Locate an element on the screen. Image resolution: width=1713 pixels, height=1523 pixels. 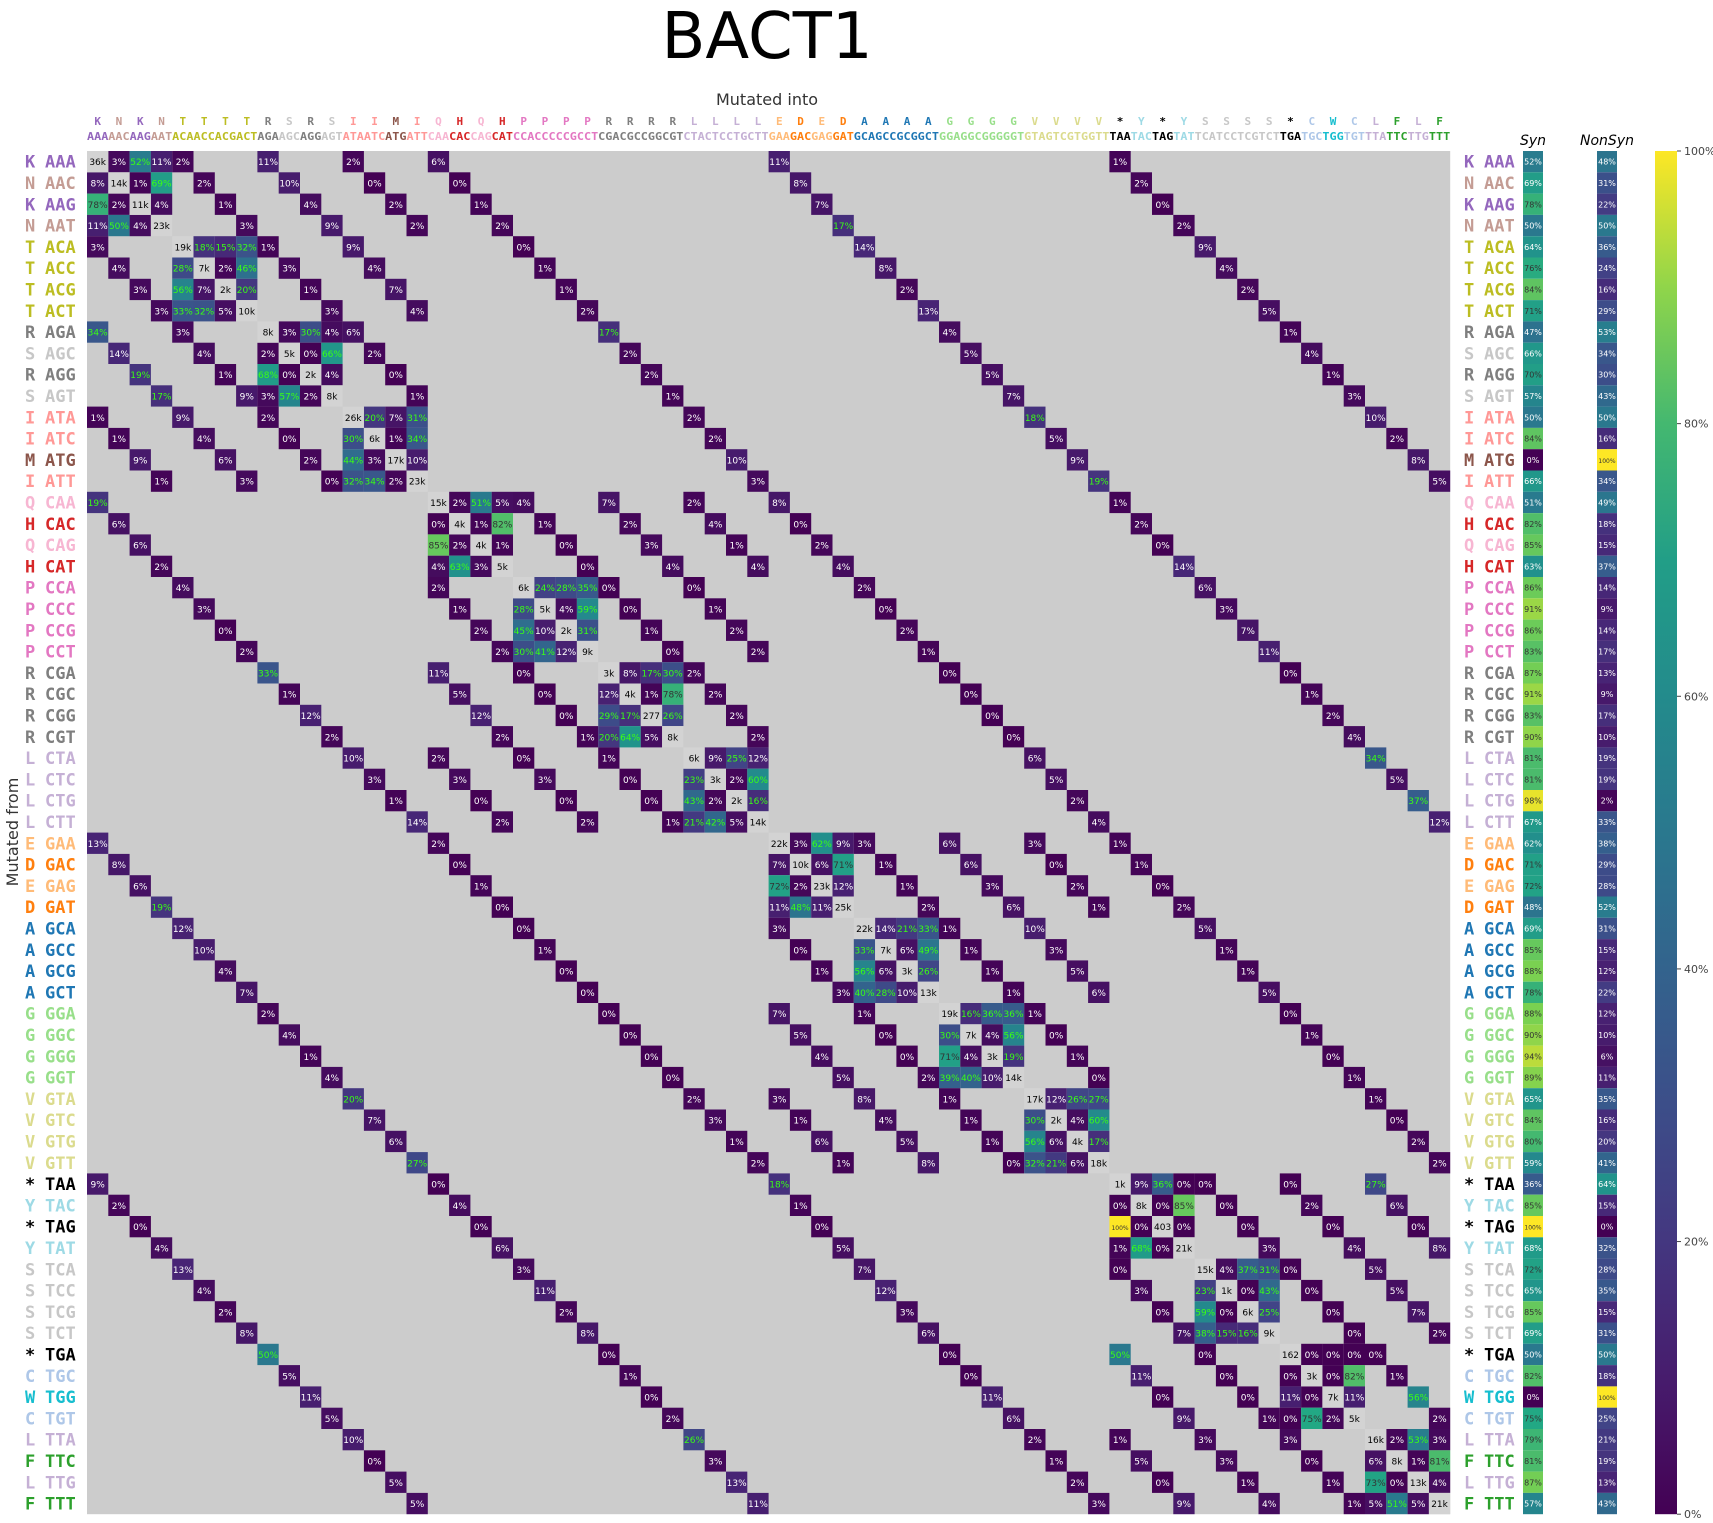
syn-label: 91% is located at coordinates (1533, 609).